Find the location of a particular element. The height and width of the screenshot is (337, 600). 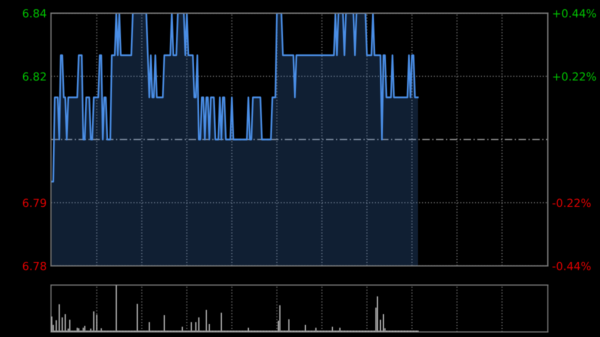

y-tick-label: 6.78 is located at coordinates (34, 266).